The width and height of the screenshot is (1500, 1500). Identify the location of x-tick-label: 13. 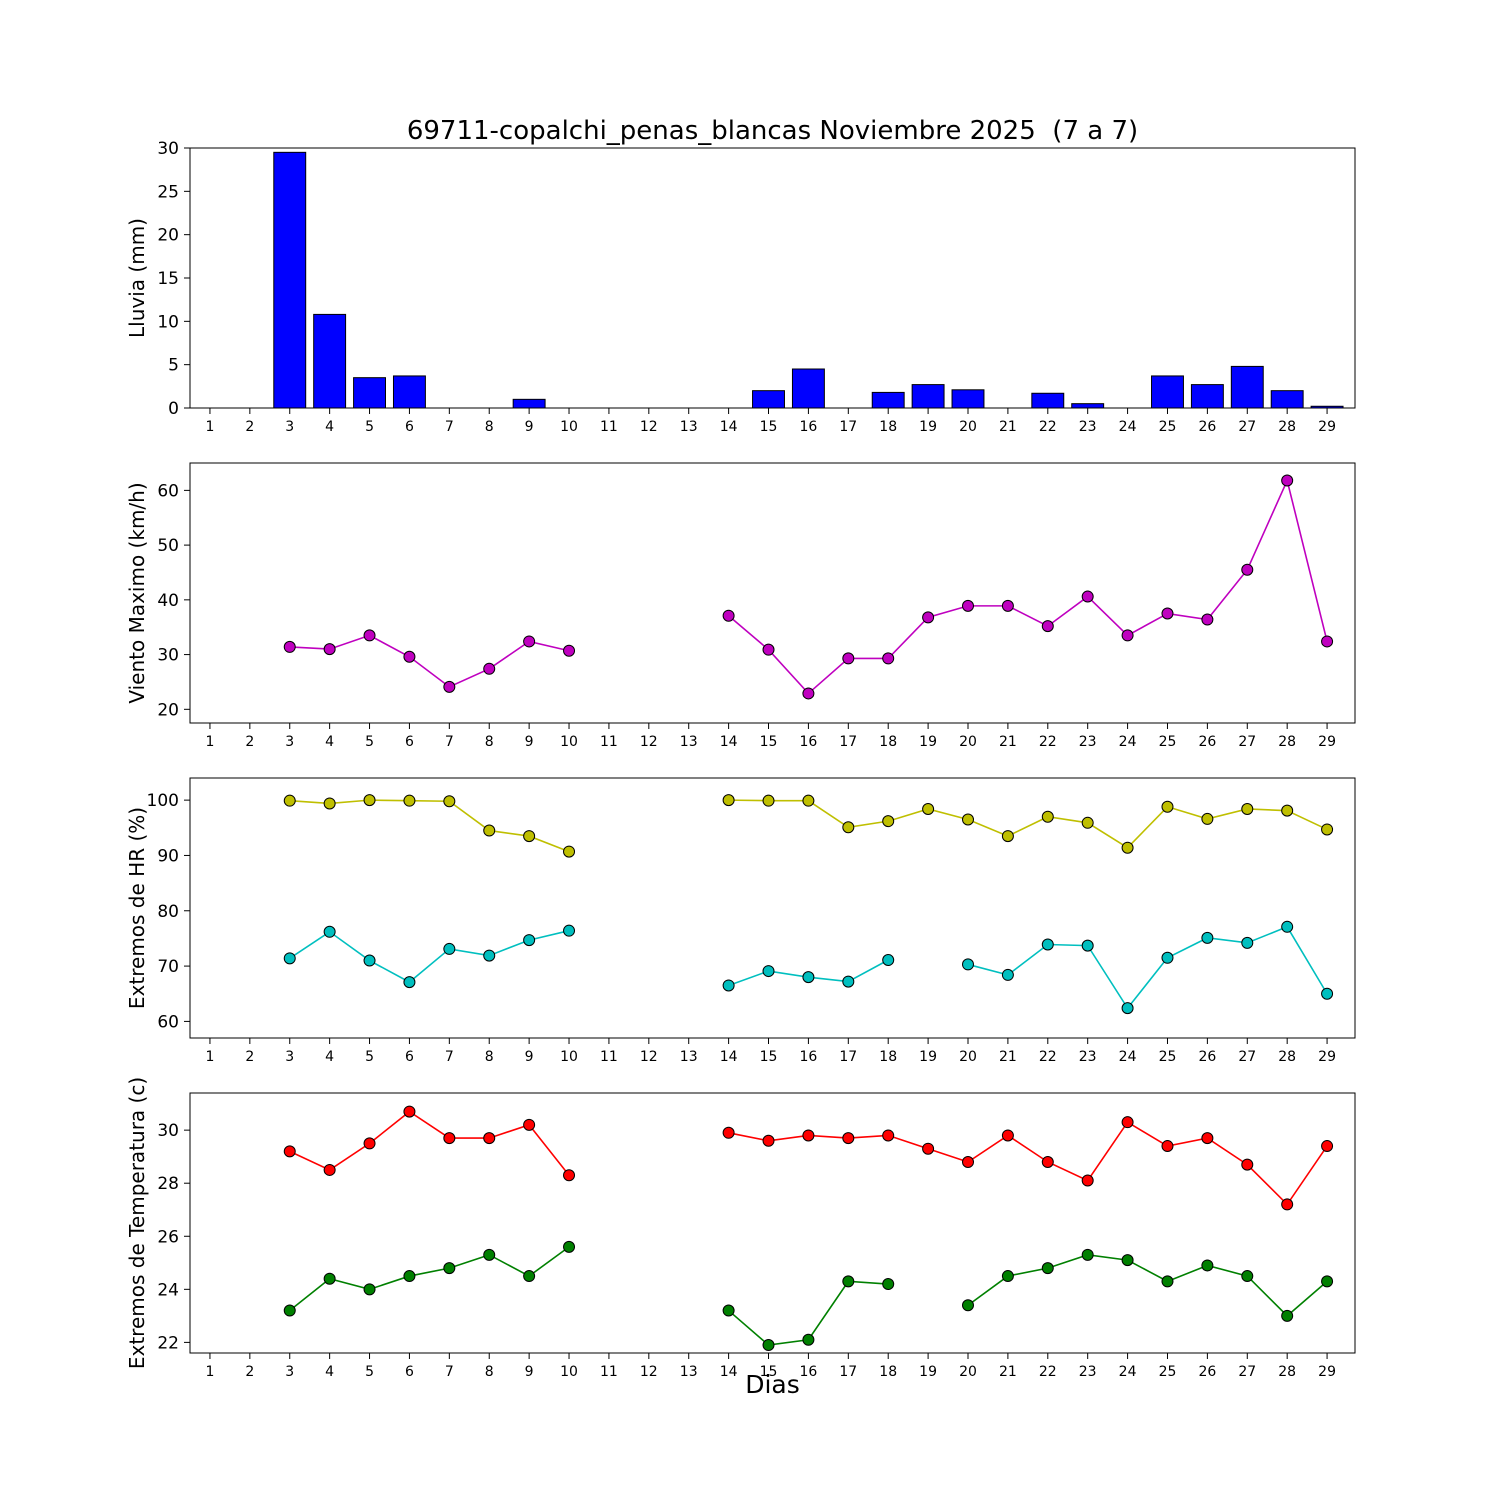
(689, 742).